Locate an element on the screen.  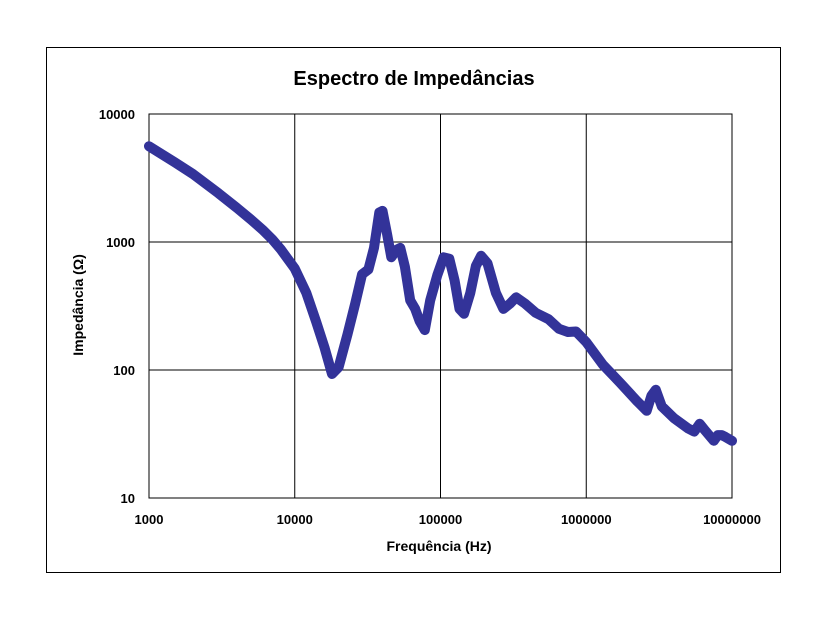
x-axis-label: Frequência (Hz) is located at coordinates (438, 546).